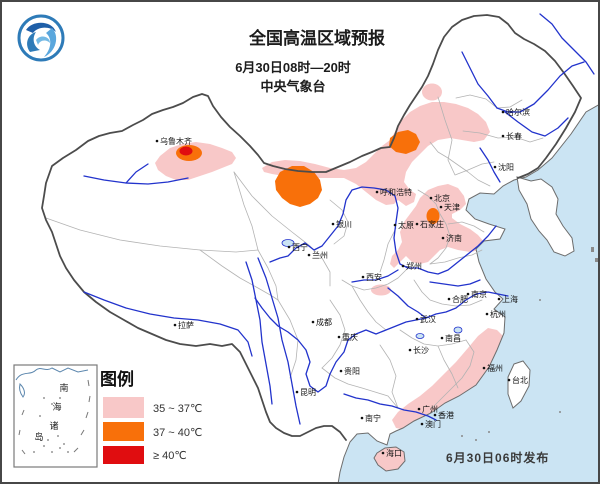 The image size is (600, 484). What do you see at coordinates (376, 154) in the screenshot?
I see `hot-area-35-37-north-band` at bounding box center [376, 154].